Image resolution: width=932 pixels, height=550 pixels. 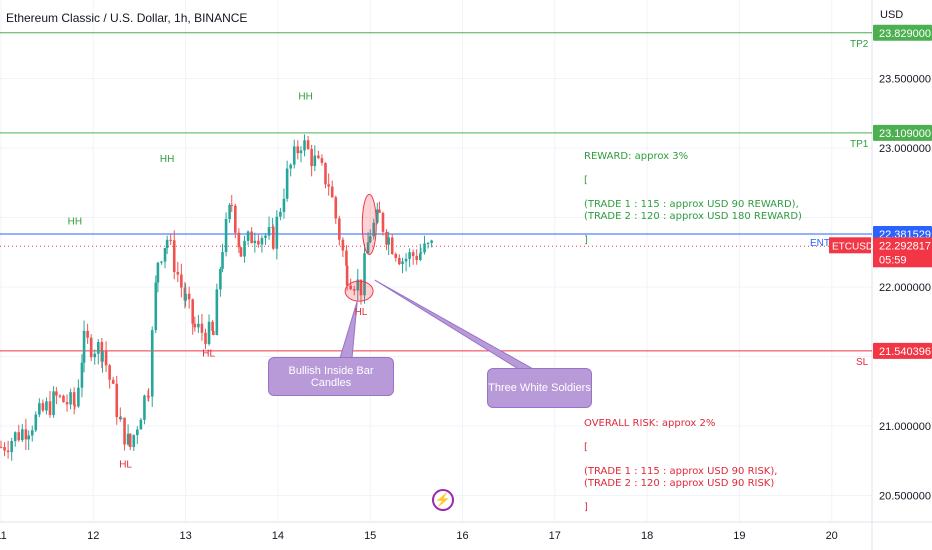 I want to click on lightning-icon: ⚡, so click(x=443, y=500).